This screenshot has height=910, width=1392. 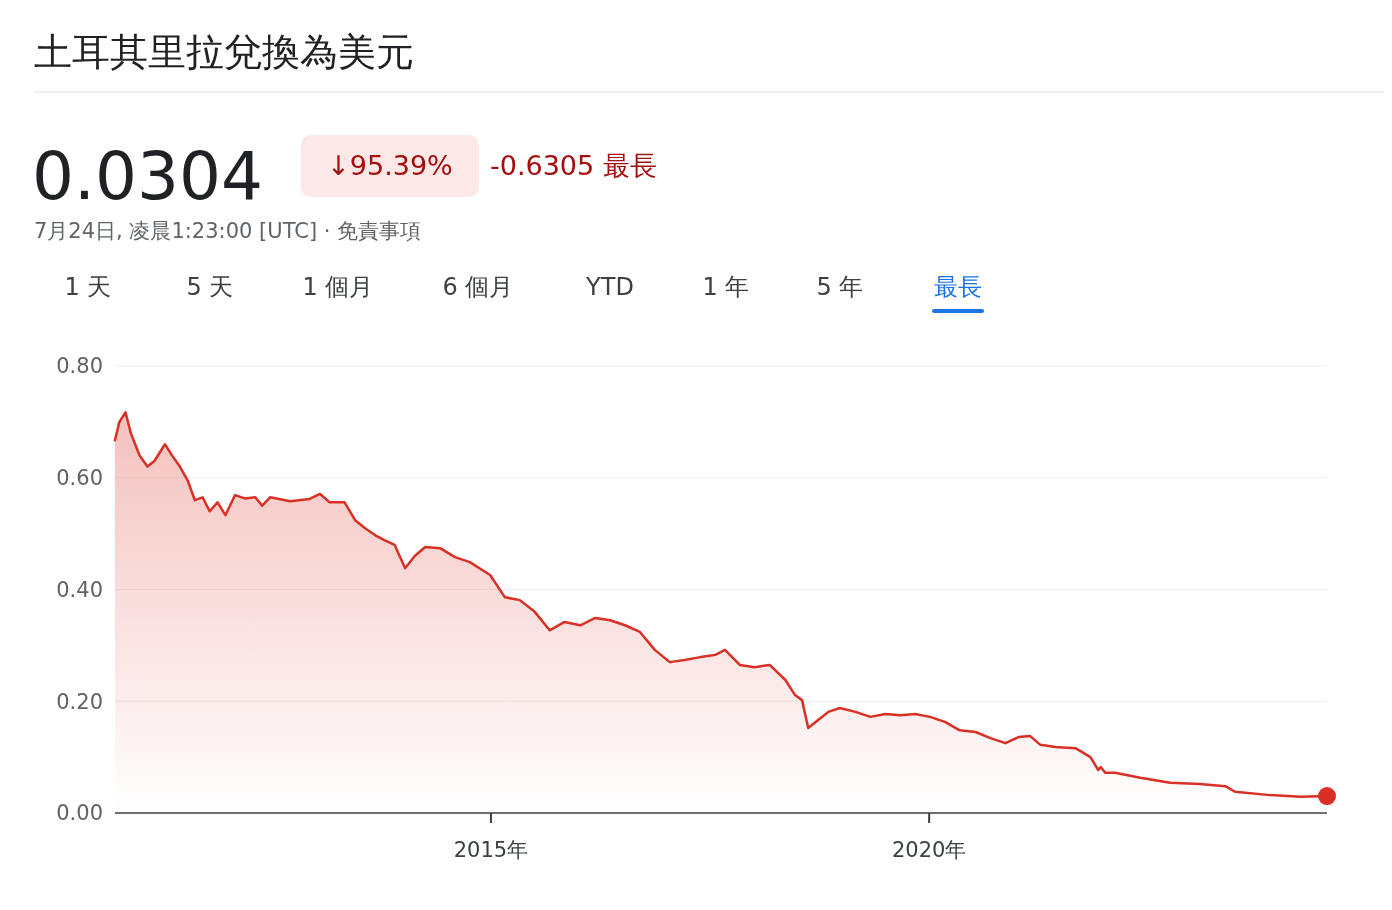 I want to click on text: -0.6305 最長, so click(x=573, y=165).